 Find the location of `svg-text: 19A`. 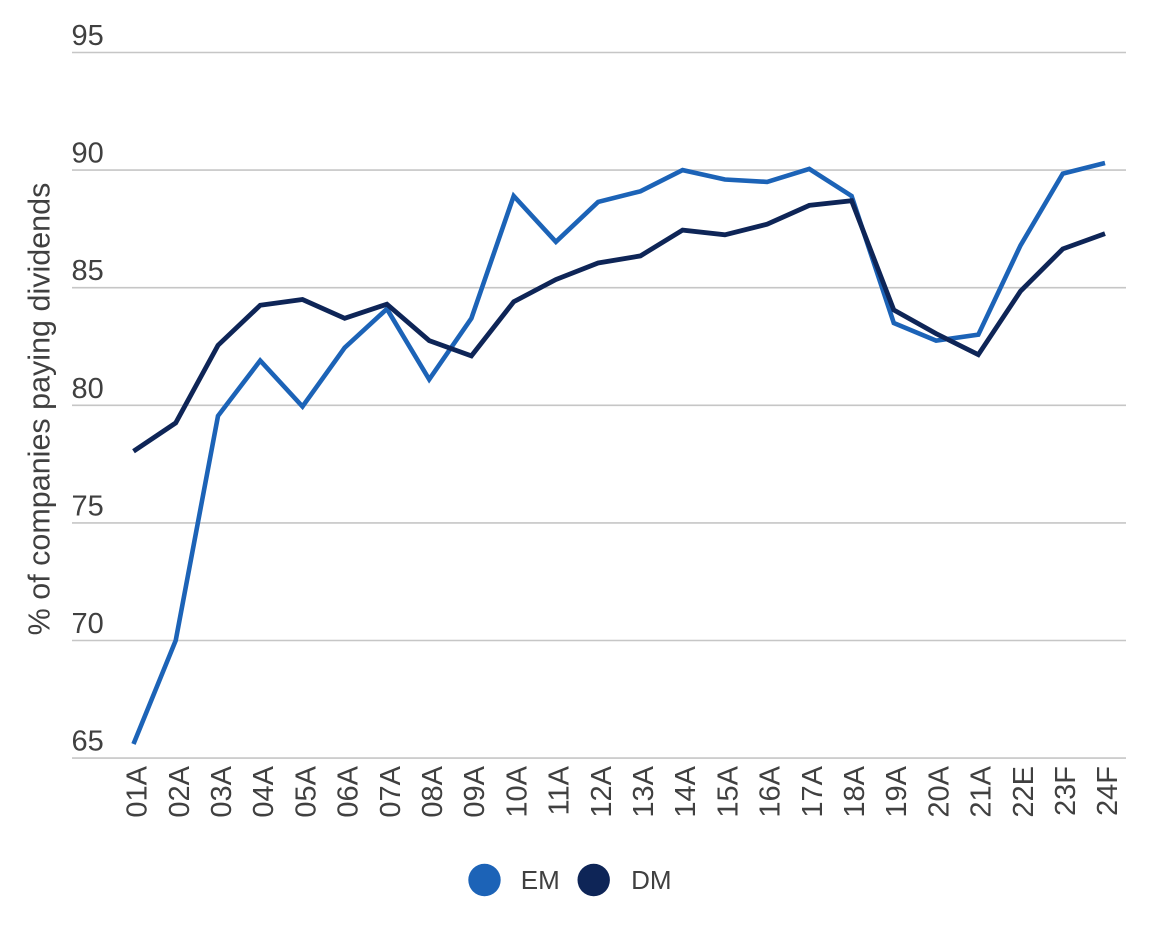

svg-text: 19A is located at coordinates (897, 791).